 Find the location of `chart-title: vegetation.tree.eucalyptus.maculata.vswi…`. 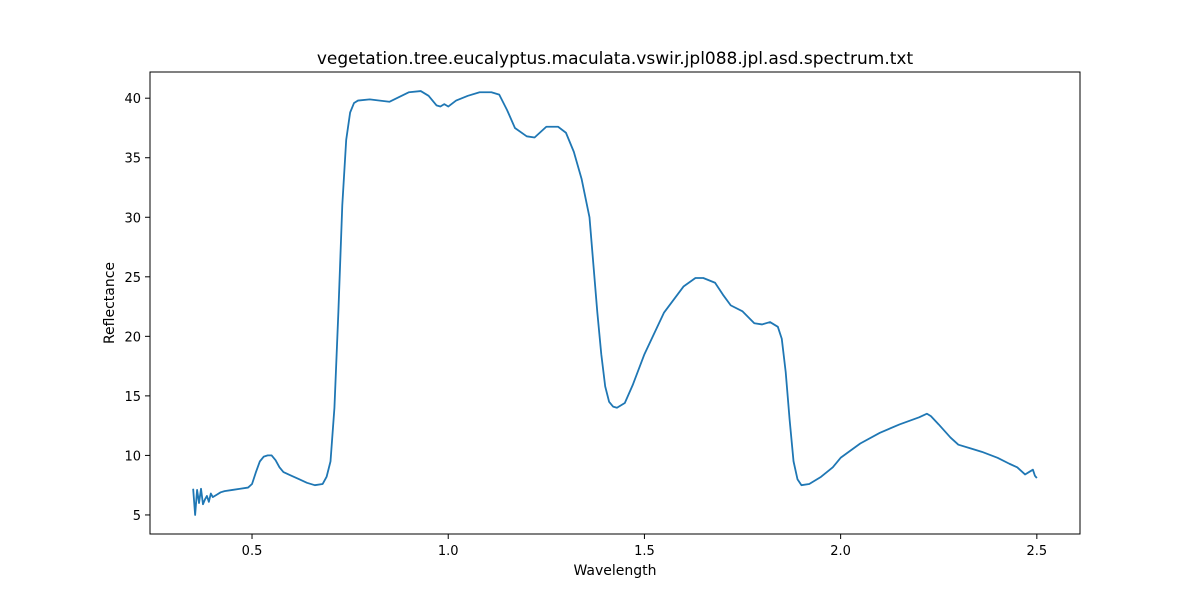

chart-title: vegetation.tree.eucalyptus.maculata.vswi… is located at coordinates (615, 59).